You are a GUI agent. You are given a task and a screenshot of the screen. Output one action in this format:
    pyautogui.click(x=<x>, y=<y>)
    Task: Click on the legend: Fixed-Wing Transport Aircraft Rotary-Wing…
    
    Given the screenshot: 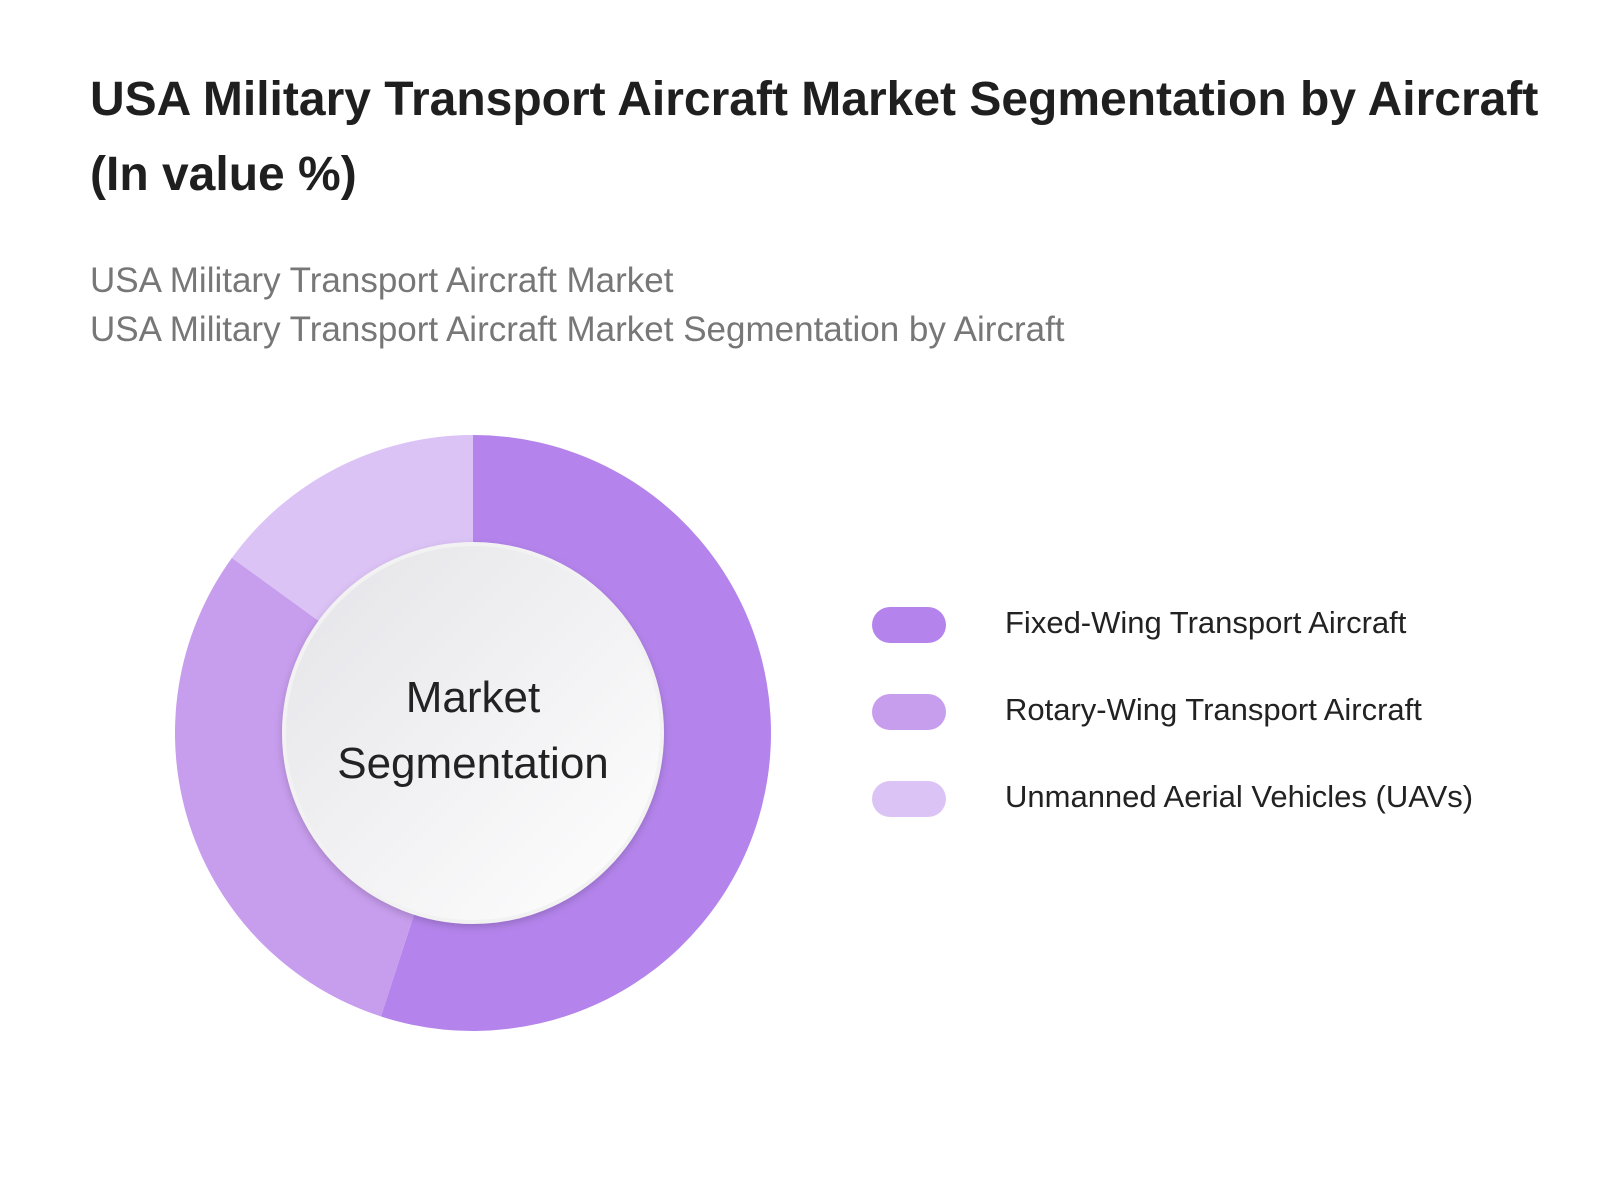 What is the action you would take?
    pyautogui.click(x=1172, y=711)
    